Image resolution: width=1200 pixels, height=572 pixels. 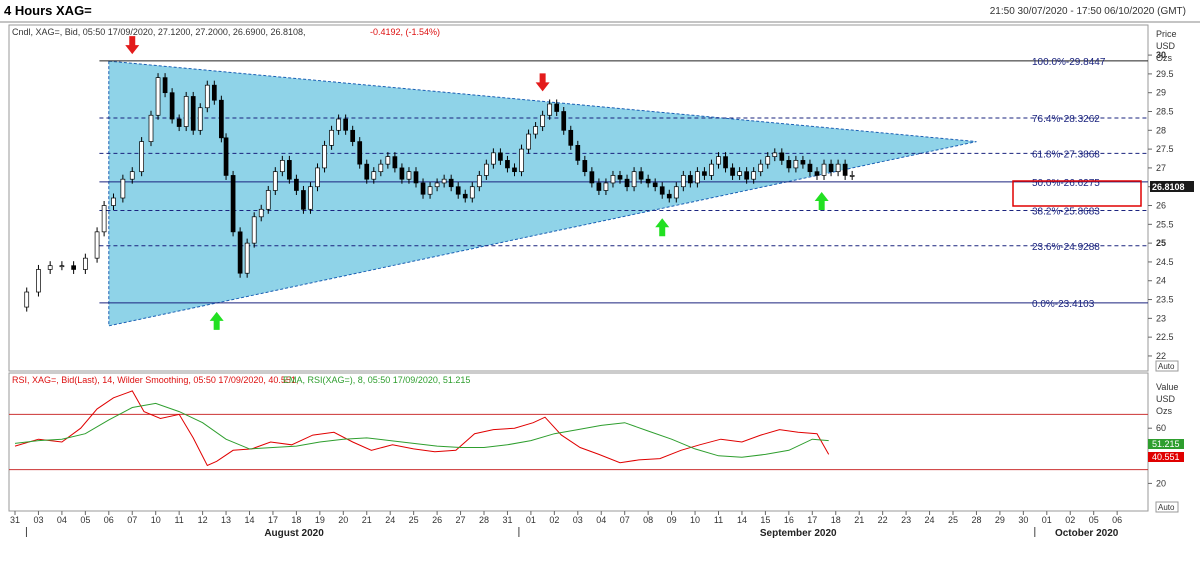 I want to click on price-y-tick-label: 22.5, so click(x=1165, y=337).